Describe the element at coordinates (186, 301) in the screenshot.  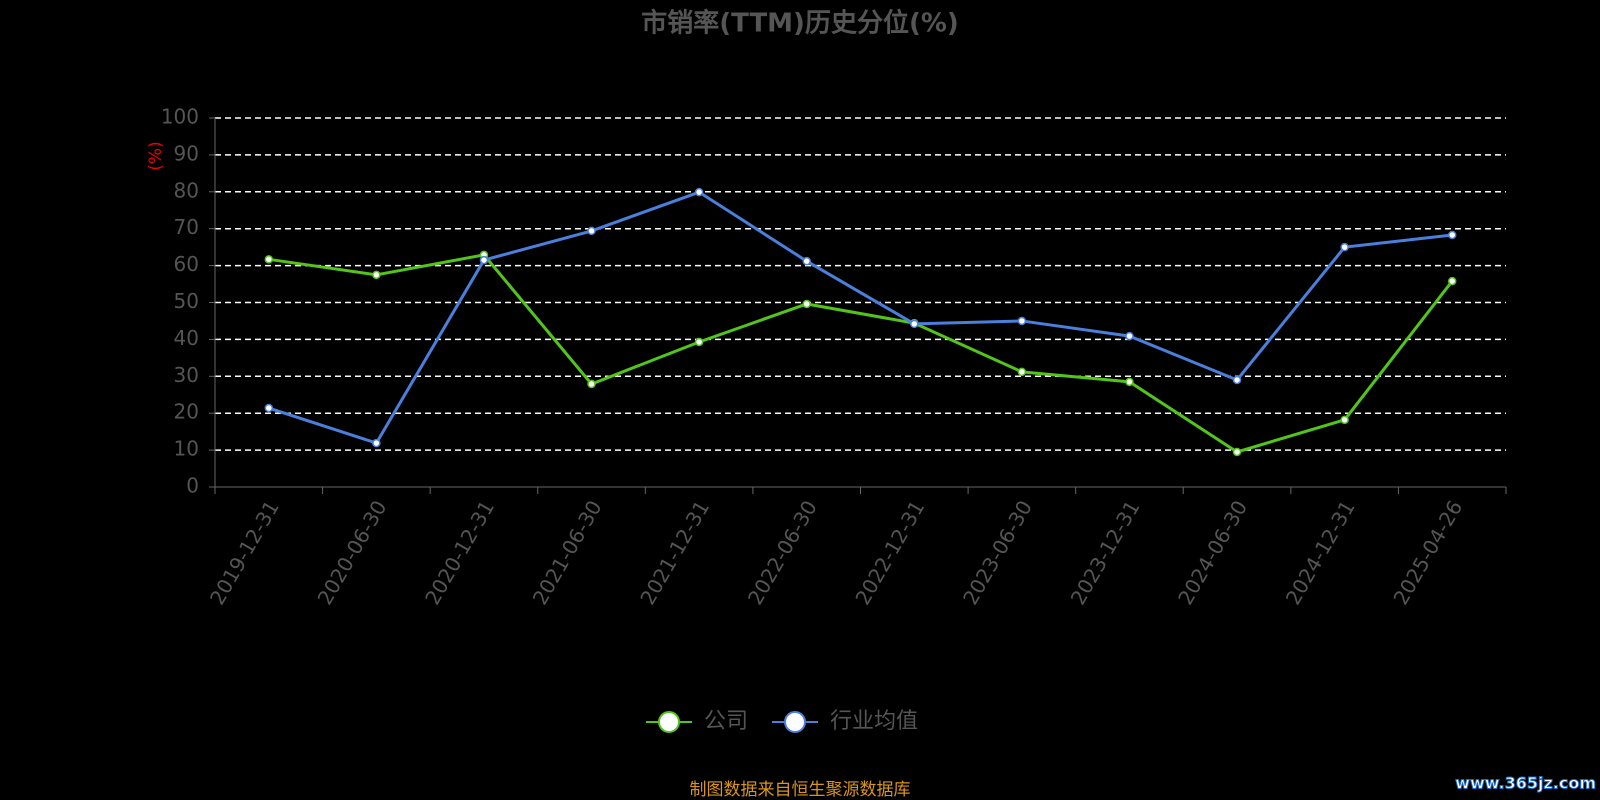
I see `y-tick-label: 50` at that location.